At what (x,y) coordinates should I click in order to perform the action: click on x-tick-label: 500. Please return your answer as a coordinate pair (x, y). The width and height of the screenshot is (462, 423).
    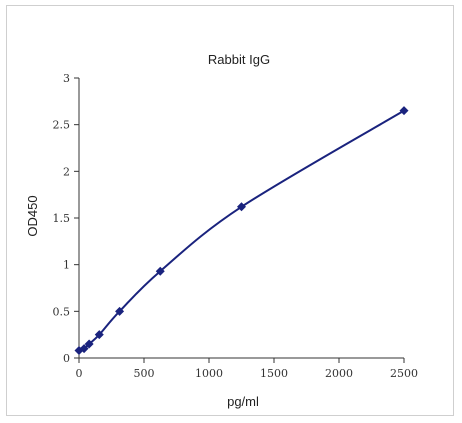
    Looking at the image, I should click on (144, 373).